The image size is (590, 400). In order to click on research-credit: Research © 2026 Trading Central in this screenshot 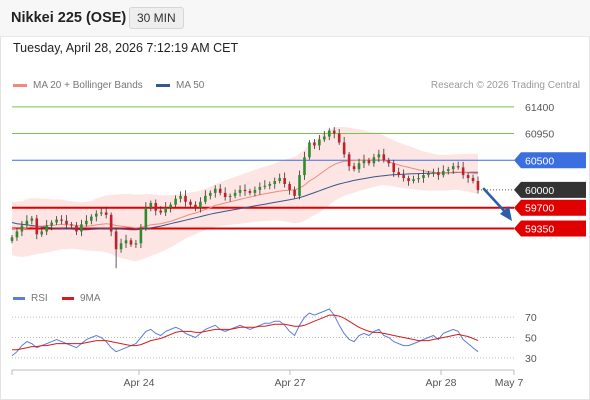, I will do `click(505, 85)`.